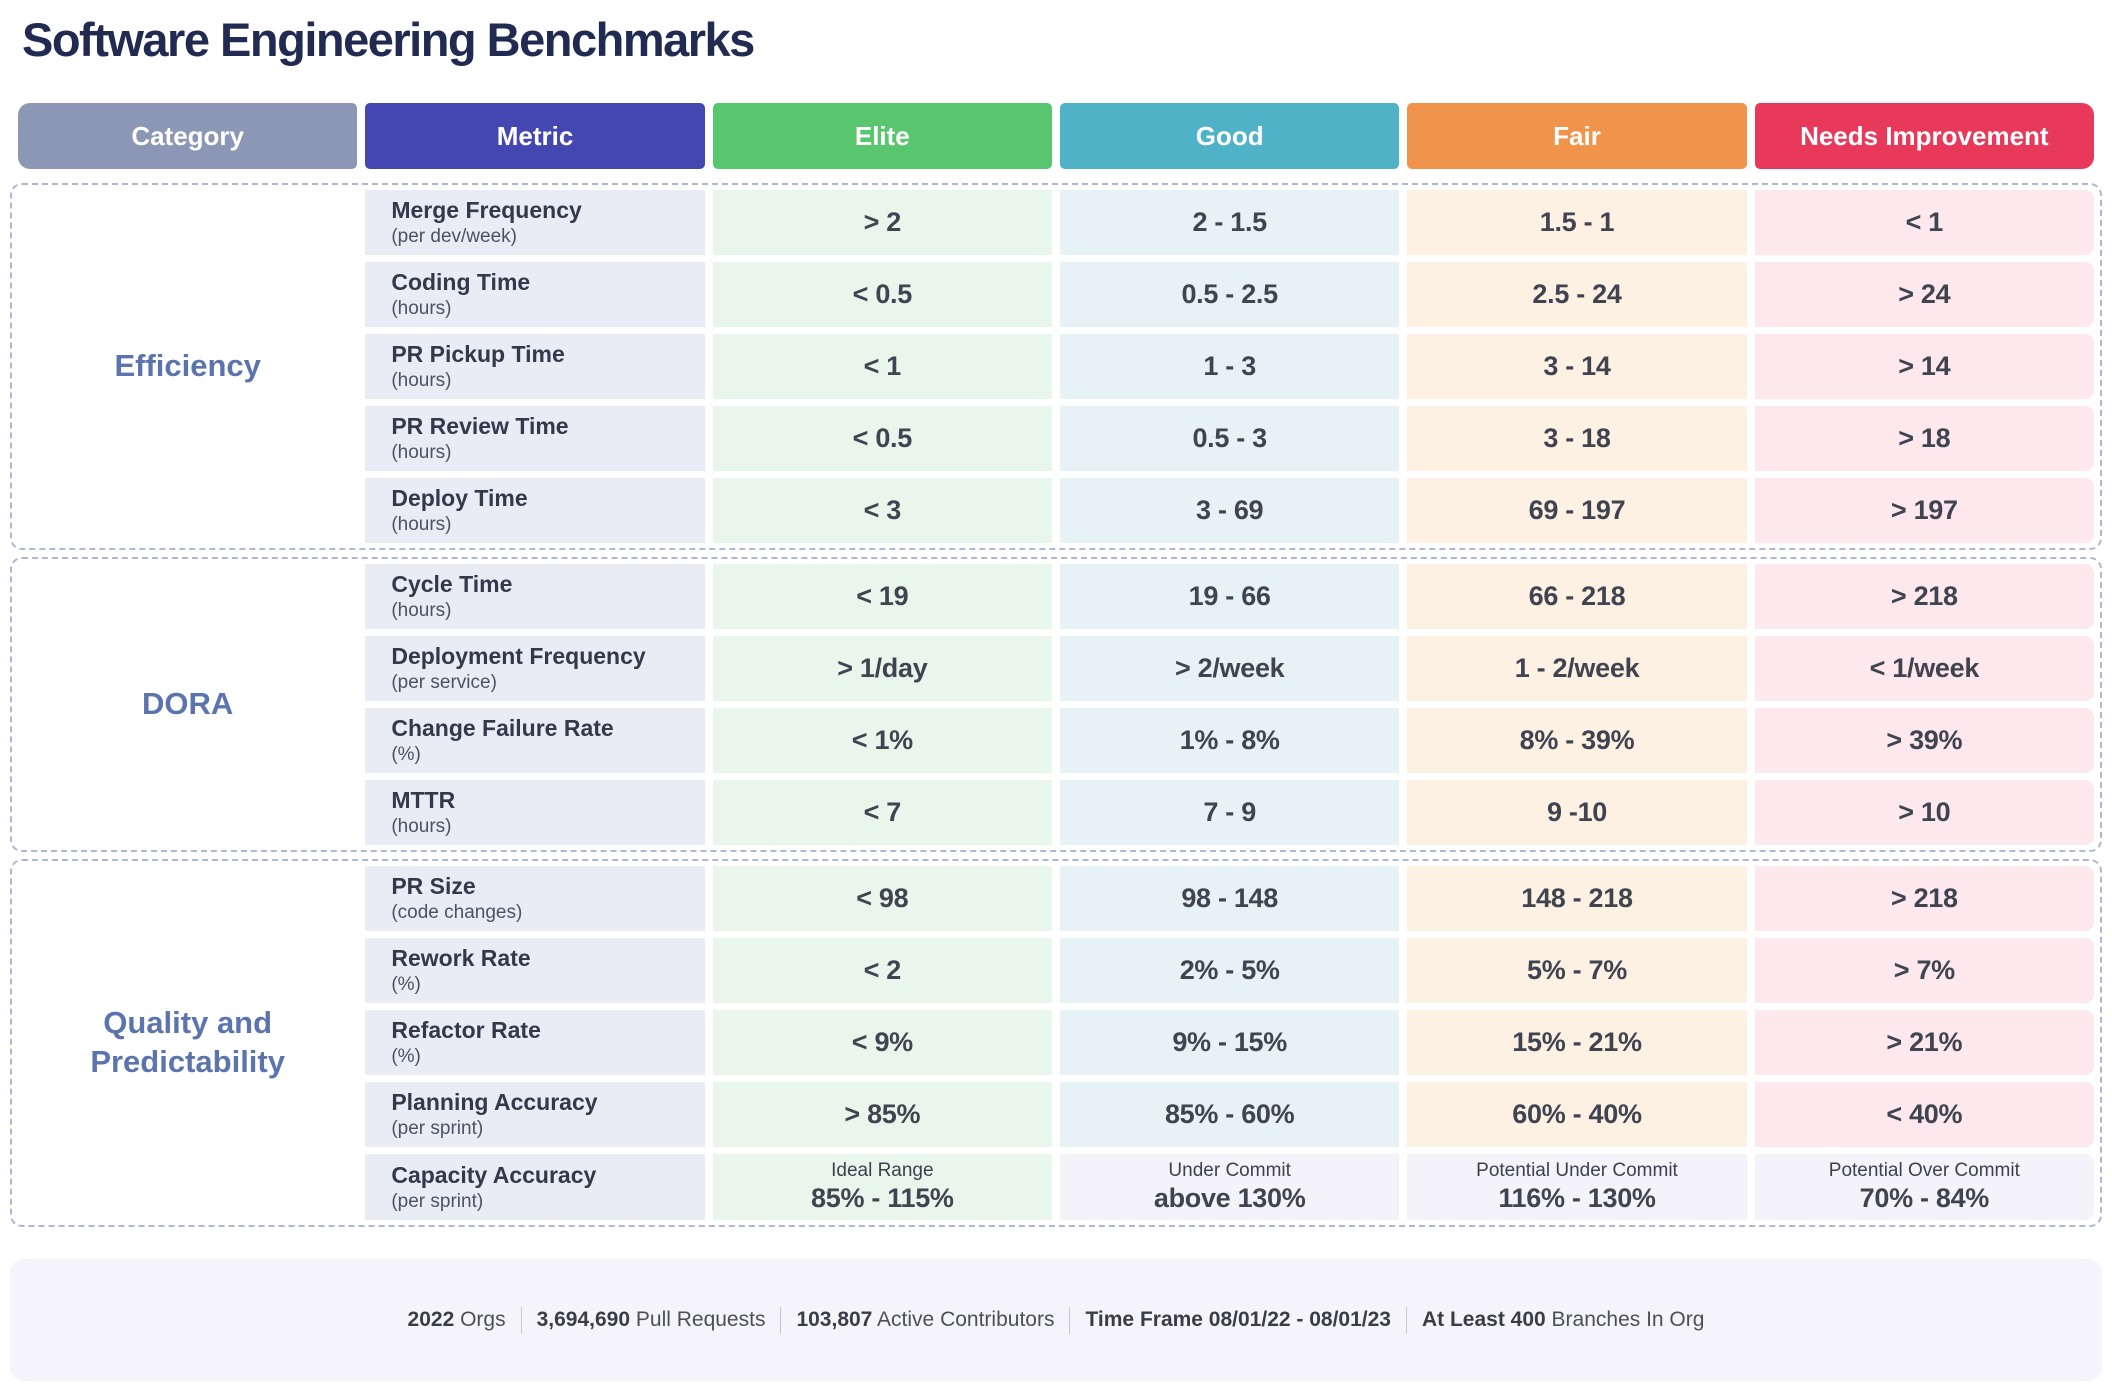 This screenshot has height=1390, width=2112. What do you see at coordinates (188, 136) in the screenshot?
I see `column-header-category: Category` at bounding box center [188, 136].